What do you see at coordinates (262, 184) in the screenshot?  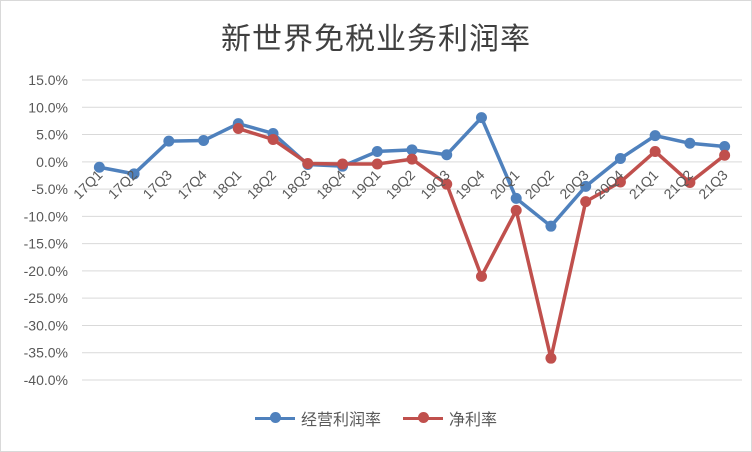 I see `x-tick-label: 18Q2` at bounding box center [262, 184].